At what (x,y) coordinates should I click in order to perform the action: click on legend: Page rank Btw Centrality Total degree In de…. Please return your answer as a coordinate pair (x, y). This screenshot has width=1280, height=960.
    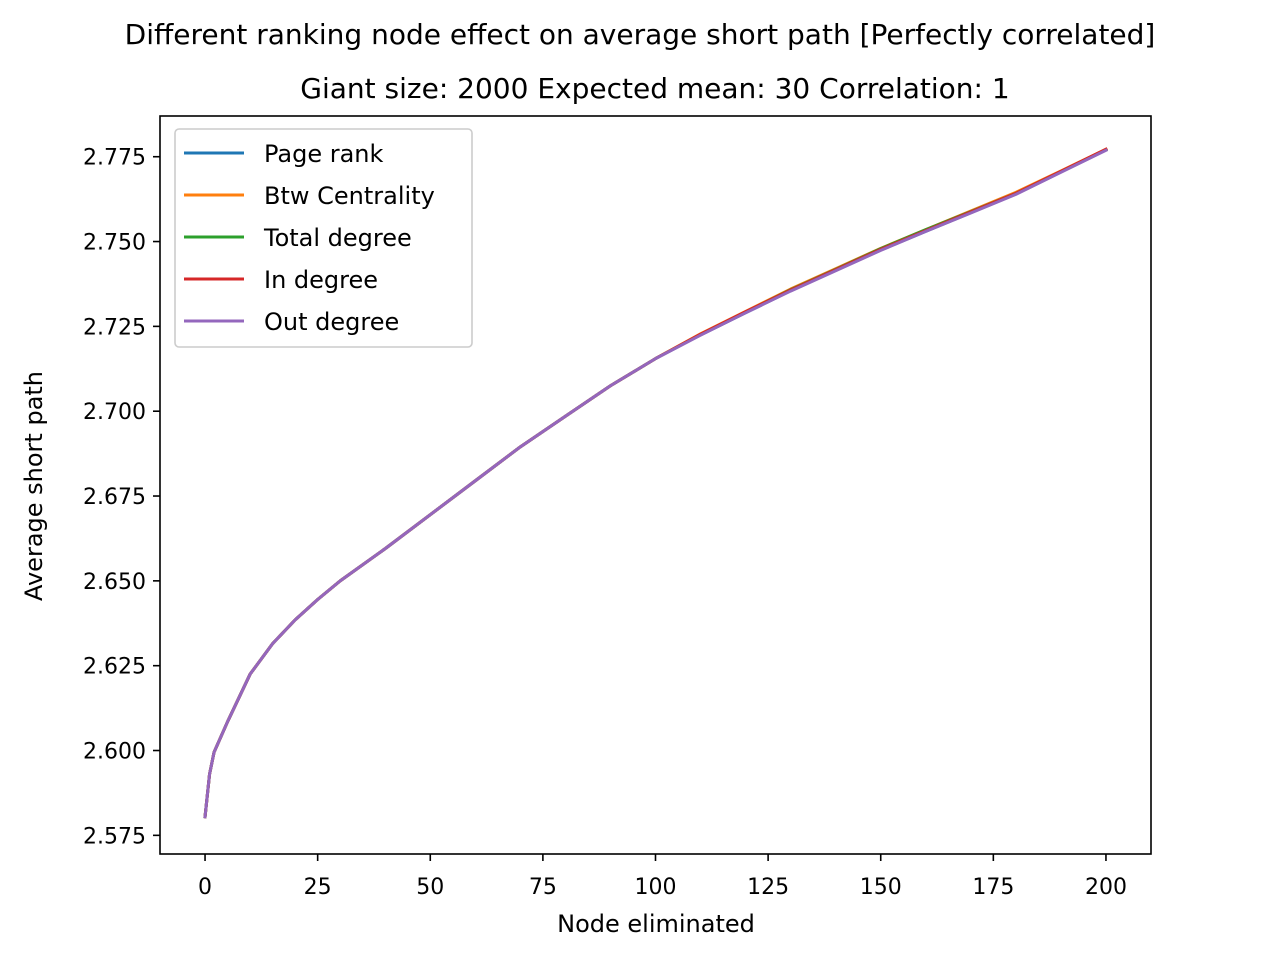
    Looking at the image, I should click on (323, 238).